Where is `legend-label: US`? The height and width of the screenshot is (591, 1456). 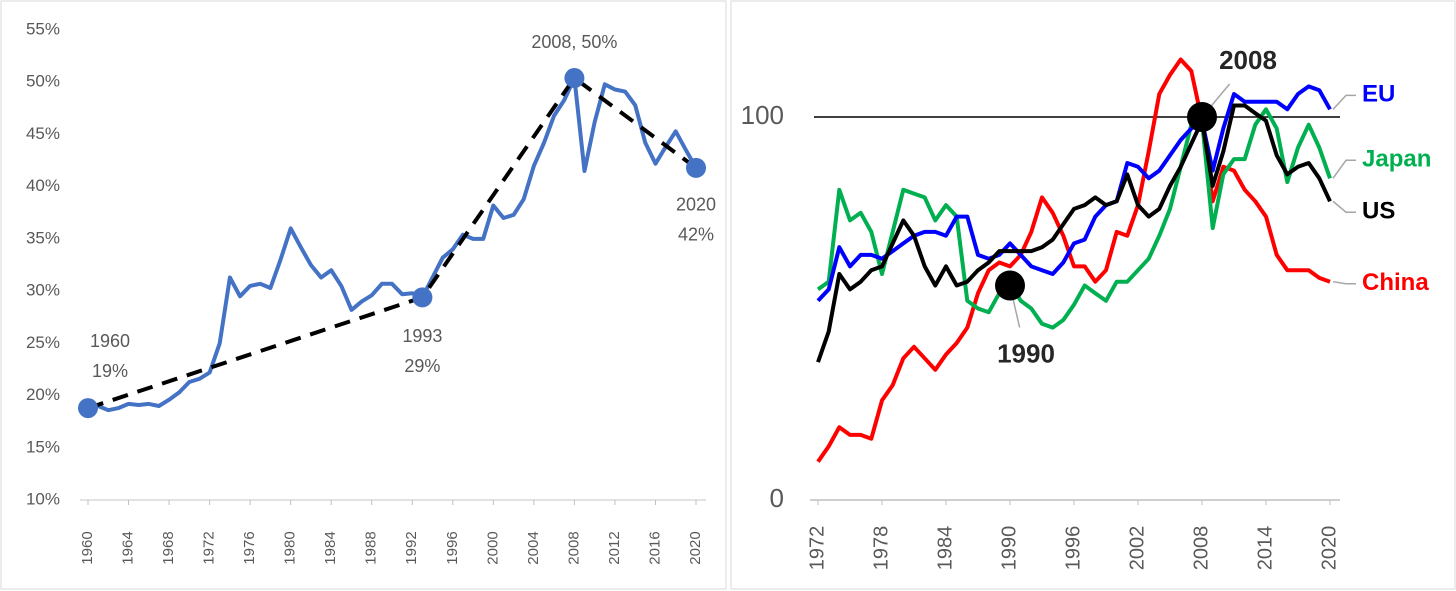
legend-label: US is located at coordinates (1378, 211).